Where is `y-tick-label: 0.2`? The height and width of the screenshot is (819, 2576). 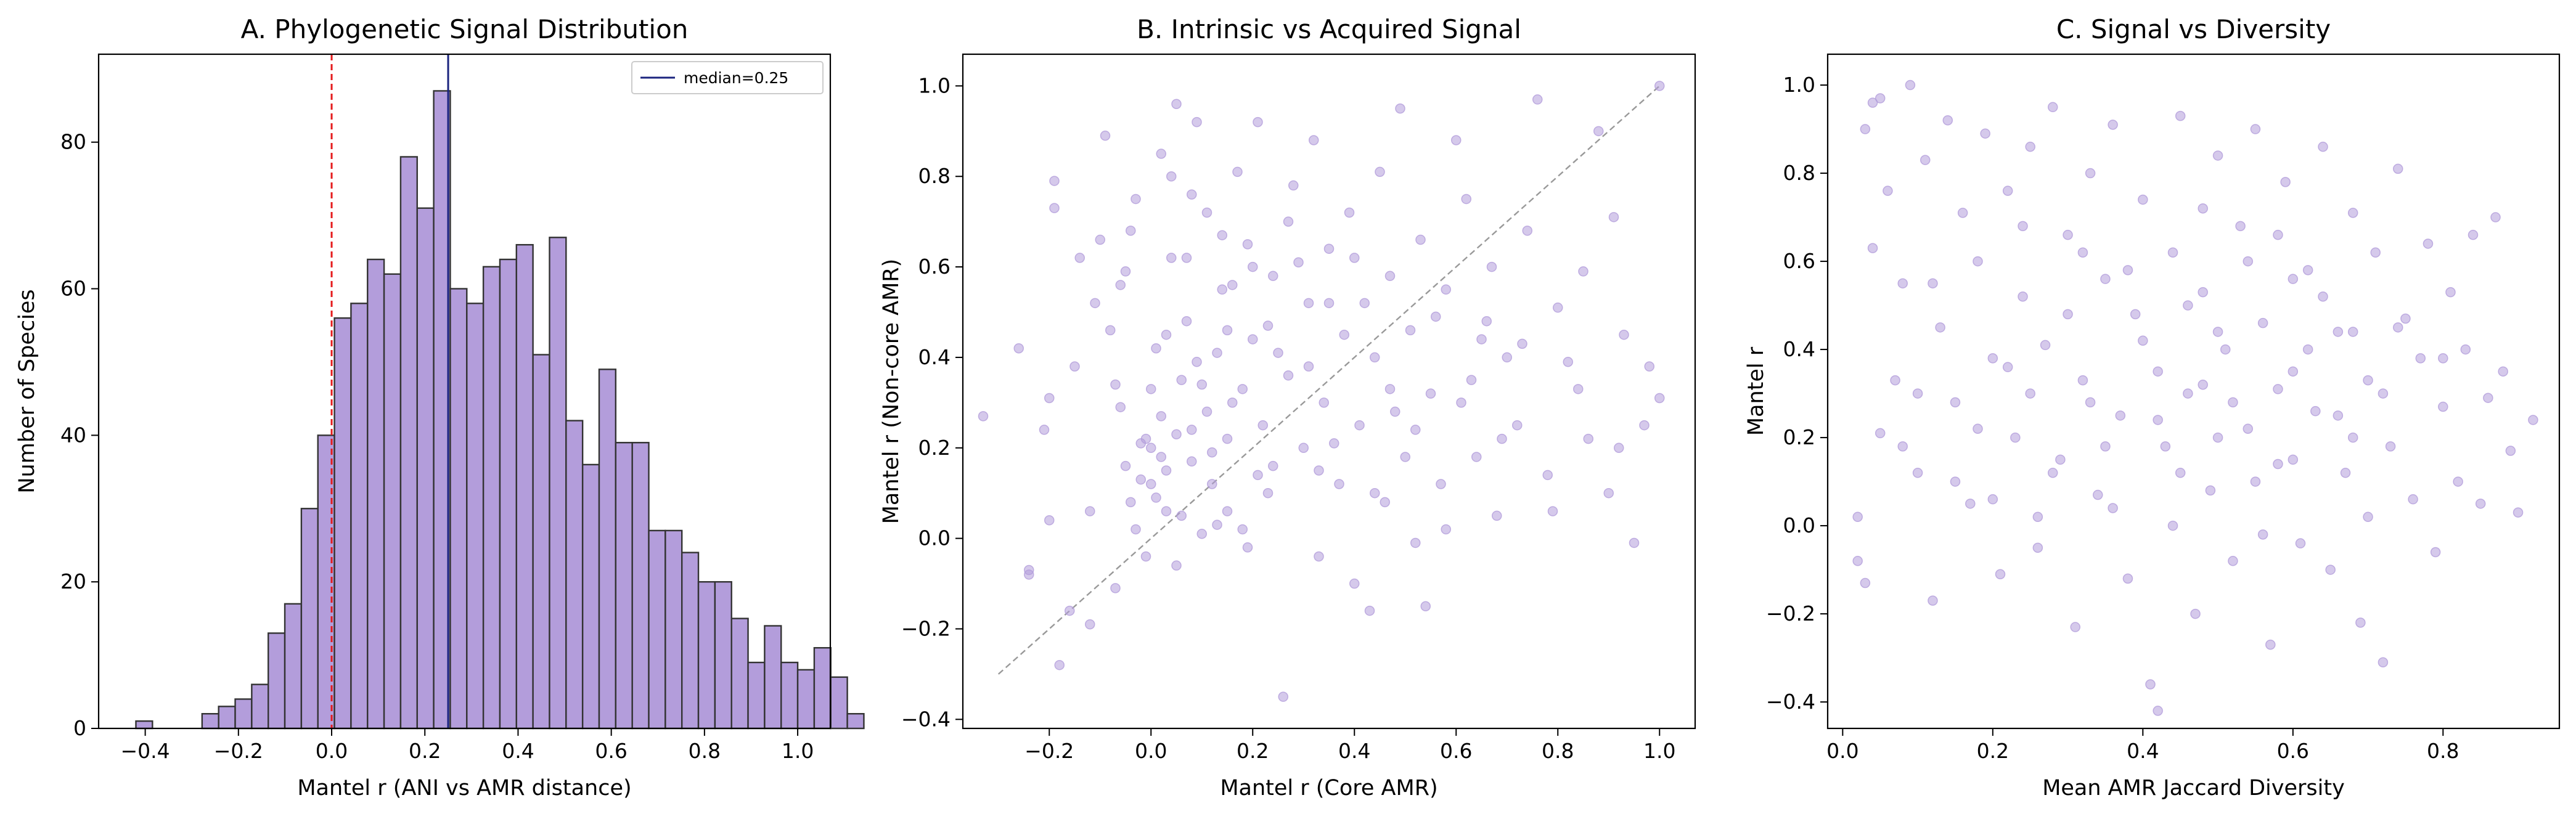
y-tick-label: 0.2 is located at coordinates (1799, 437).